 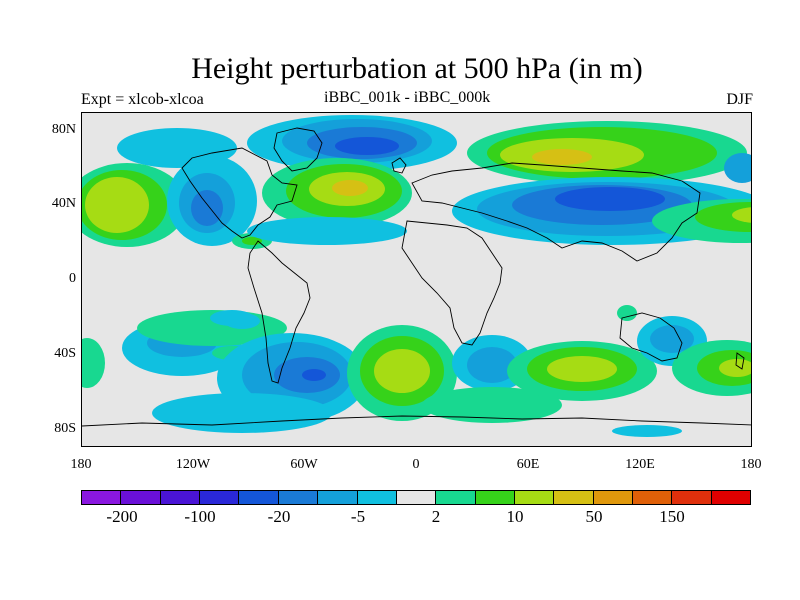 What do you see at coordinates (193, 464) in the screenshot?
I see `lon-label: 120W` at bounding box center [193, 464].